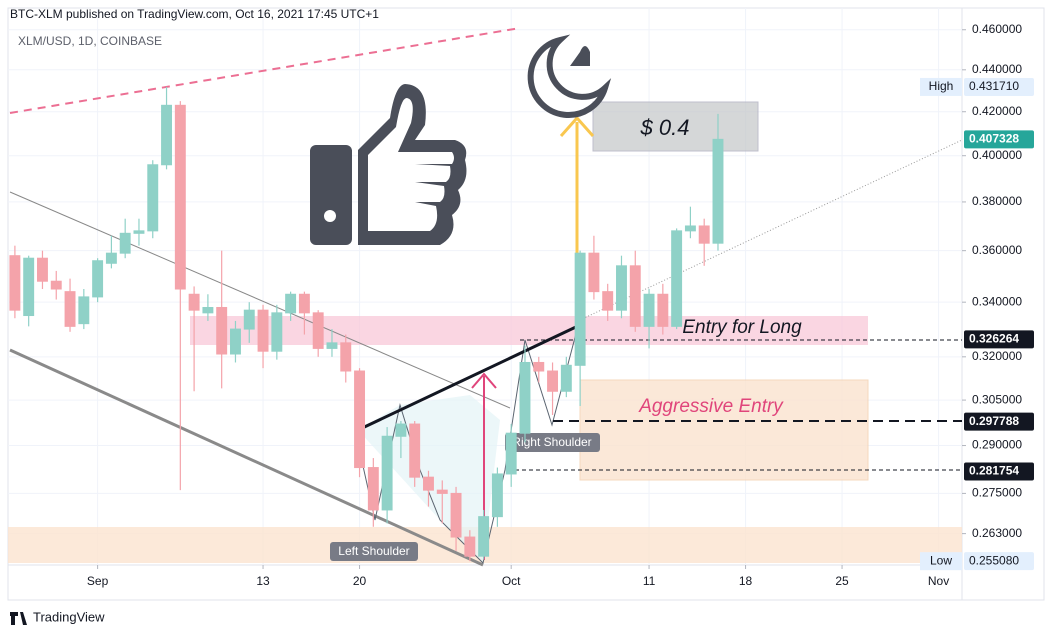  Describe the element at coordinates (994, 560) in the screenshot. I see `price-label: 0.255080` at that location.